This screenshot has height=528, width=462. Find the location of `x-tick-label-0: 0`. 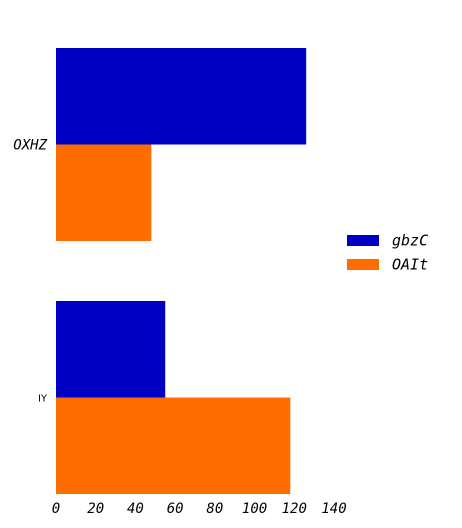

x-tick-label-0: 0 is located at coordinates (56, 509).